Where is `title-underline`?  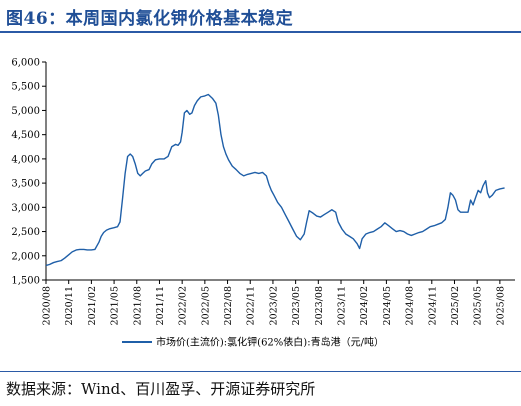
title-underline is located at coordinates (260, 32).